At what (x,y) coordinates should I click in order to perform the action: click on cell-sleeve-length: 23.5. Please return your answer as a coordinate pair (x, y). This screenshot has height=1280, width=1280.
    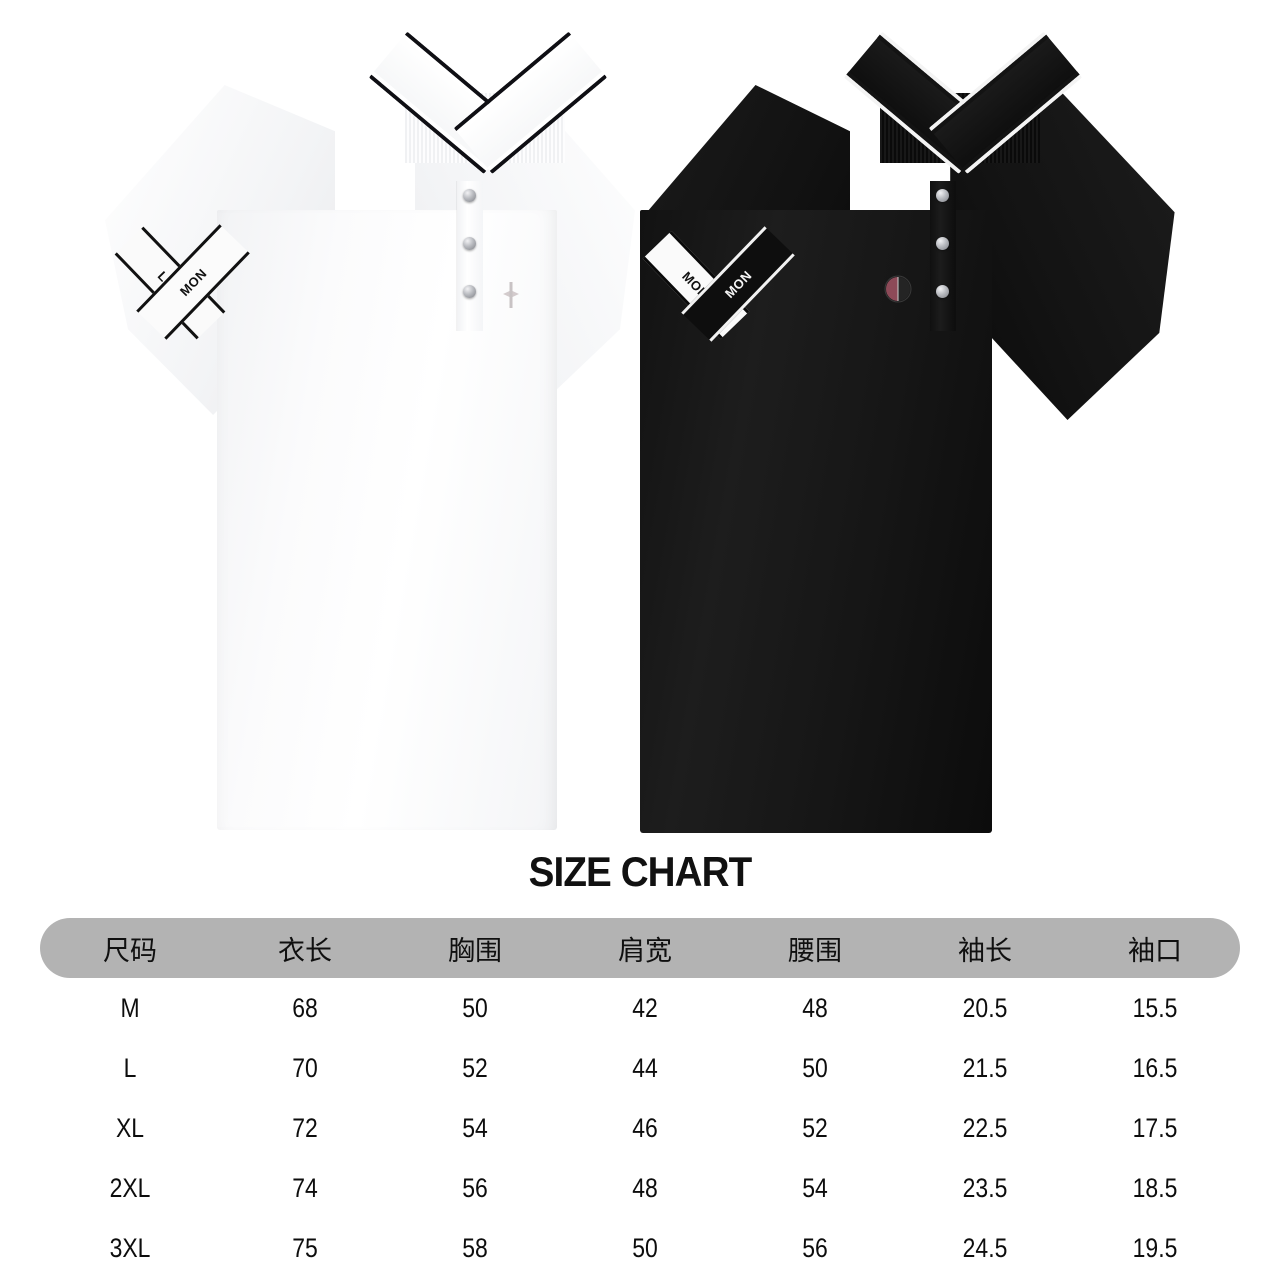
    Looking at the image, I should click on (985, 1187).